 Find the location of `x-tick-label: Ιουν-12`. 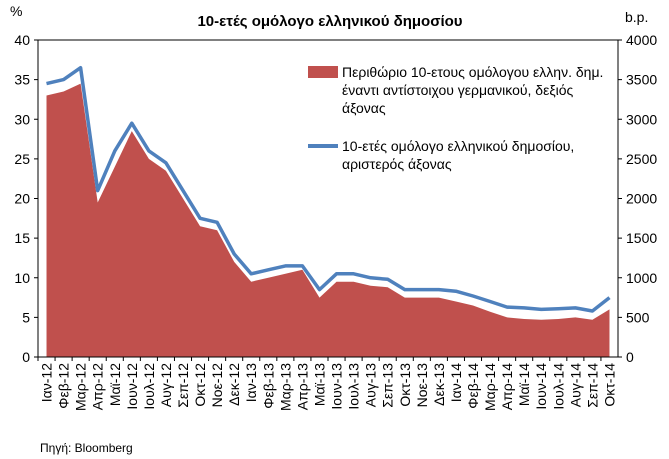

x-tick-label: Ιουν-12 is located at coordinates (132, 386).